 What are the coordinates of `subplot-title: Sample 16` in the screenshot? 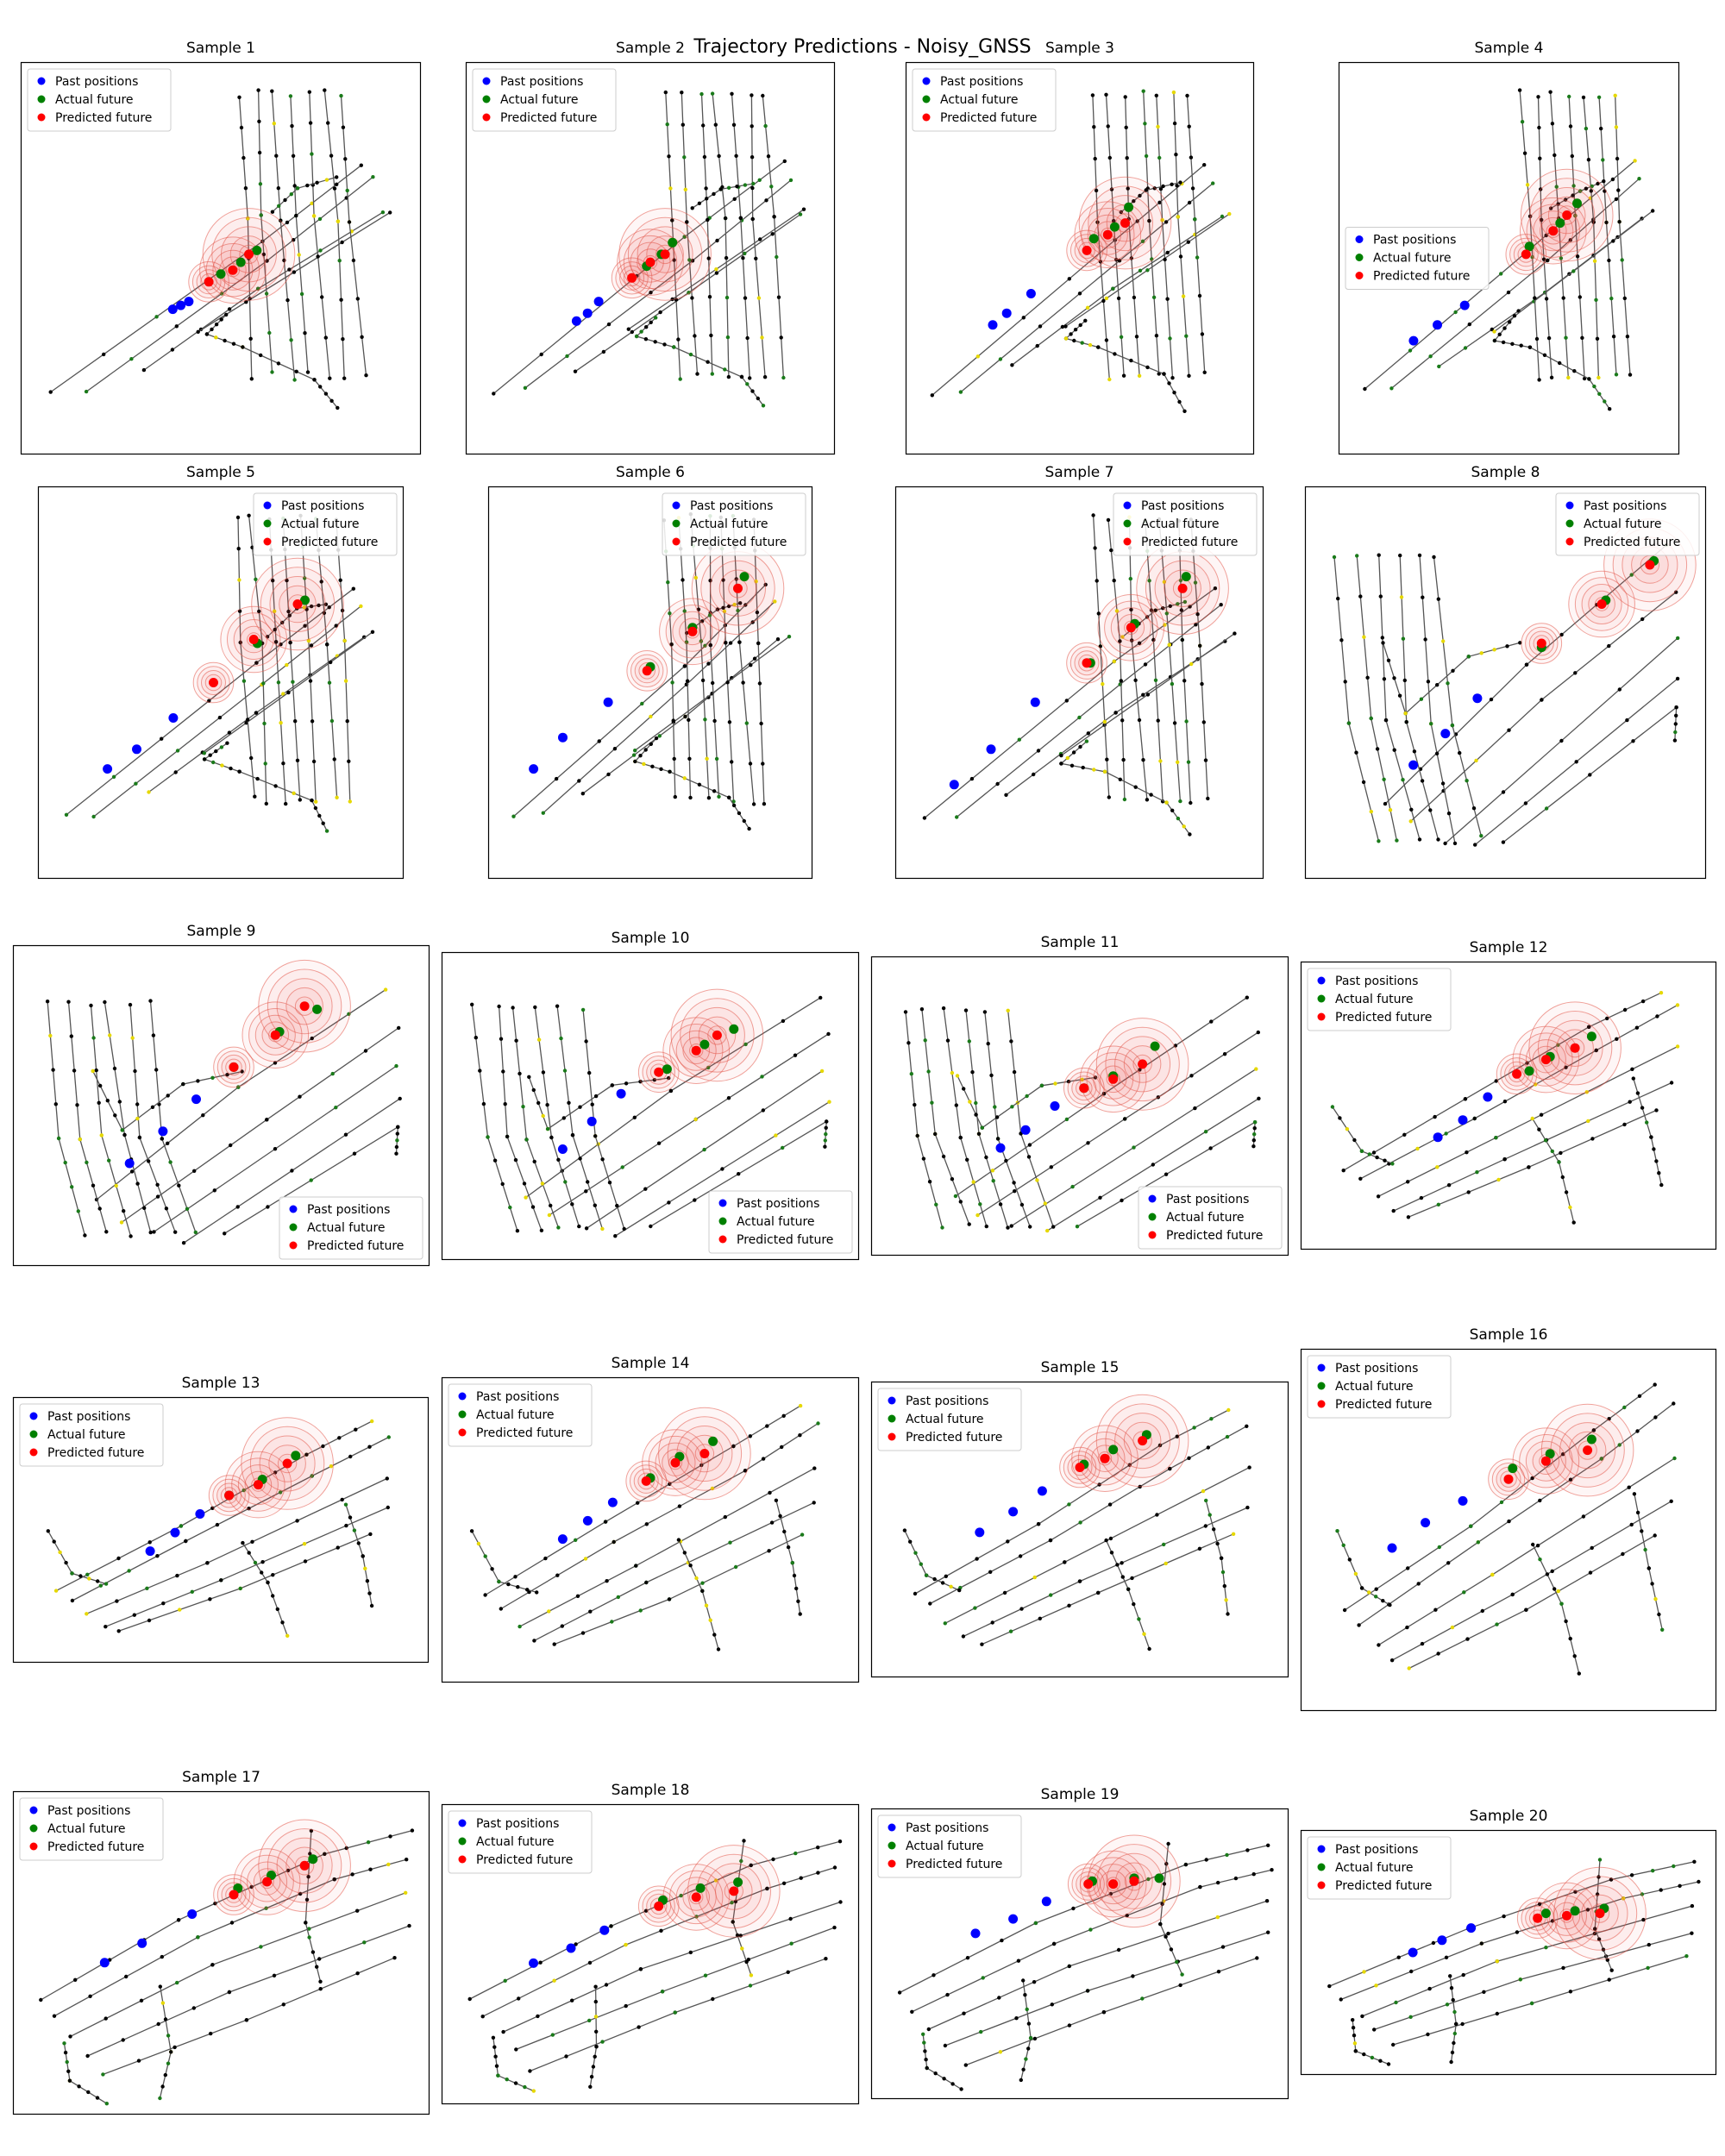 It's located at (1509, 1335).